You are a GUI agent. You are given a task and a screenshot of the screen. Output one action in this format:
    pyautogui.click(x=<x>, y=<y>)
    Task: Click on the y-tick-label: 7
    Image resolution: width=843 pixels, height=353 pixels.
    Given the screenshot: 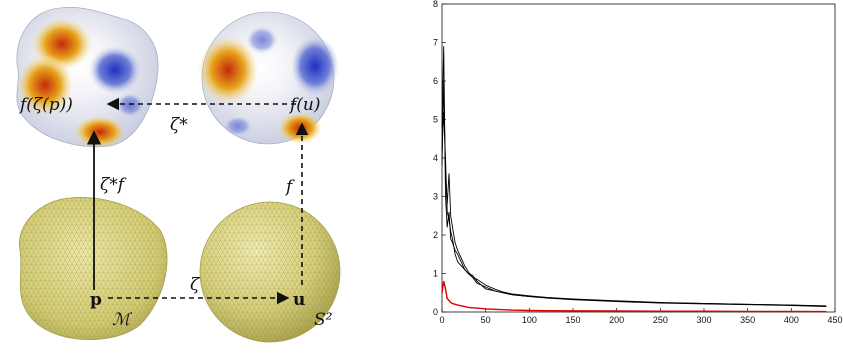 What is the action you would take?
    pyautogui.click(x=435, y=43)
    